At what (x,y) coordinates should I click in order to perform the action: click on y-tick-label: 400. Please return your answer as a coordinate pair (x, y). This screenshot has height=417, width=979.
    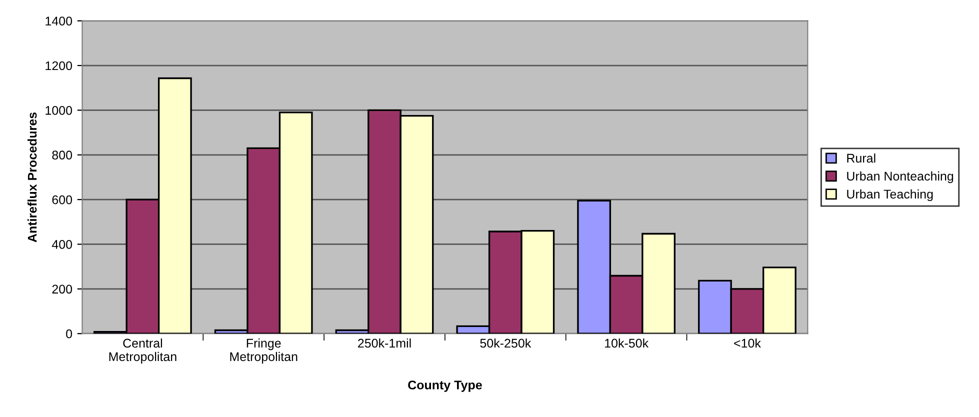
    Looking at the image, I should click on (62, 244).